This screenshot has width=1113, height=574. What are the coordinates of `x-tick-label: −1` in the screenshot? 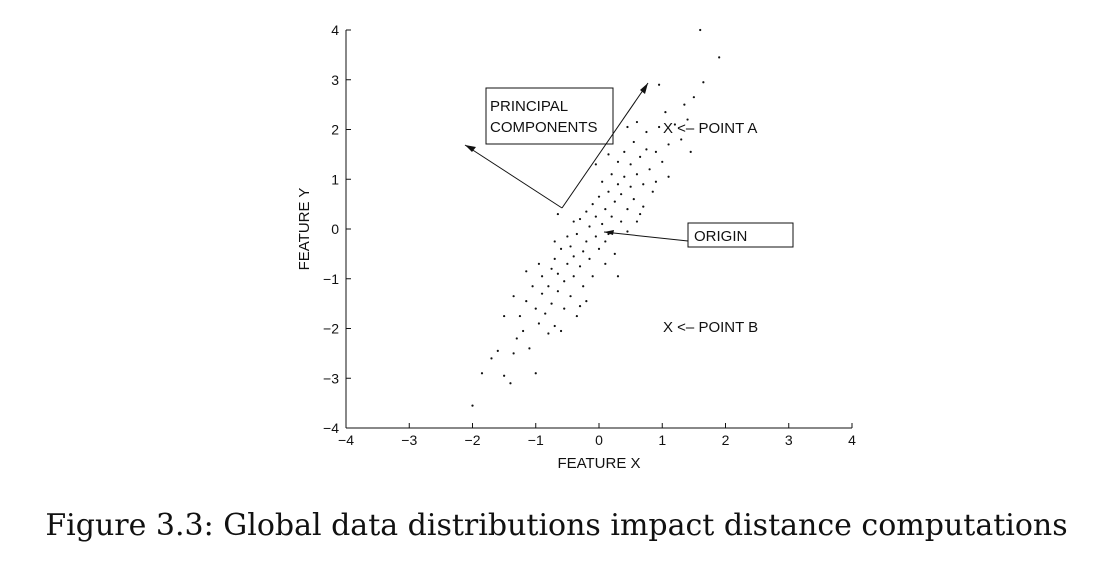 It's located at (536, 440).